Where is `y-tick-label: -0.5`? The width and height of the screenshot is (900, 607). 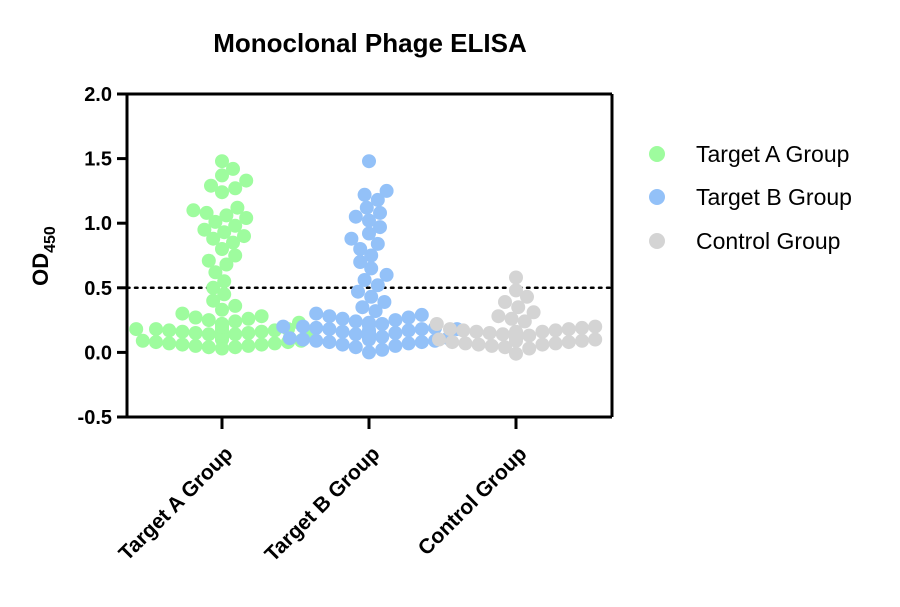 y-tick-label: -0.5 is located at coordinates (95, 418).